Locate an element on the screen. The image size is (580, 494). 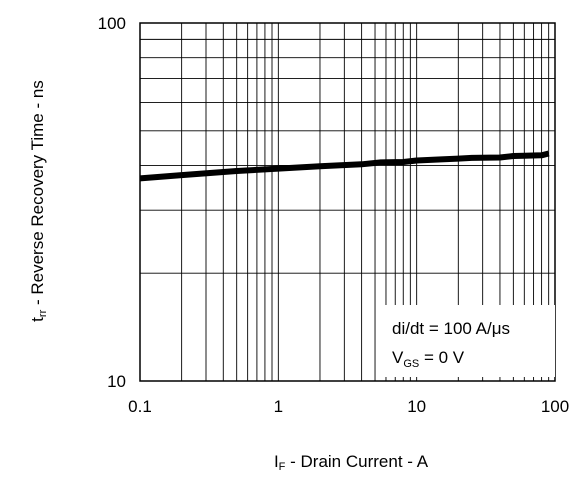
y-tick-label: 10 is located at coordinates (116, 381).